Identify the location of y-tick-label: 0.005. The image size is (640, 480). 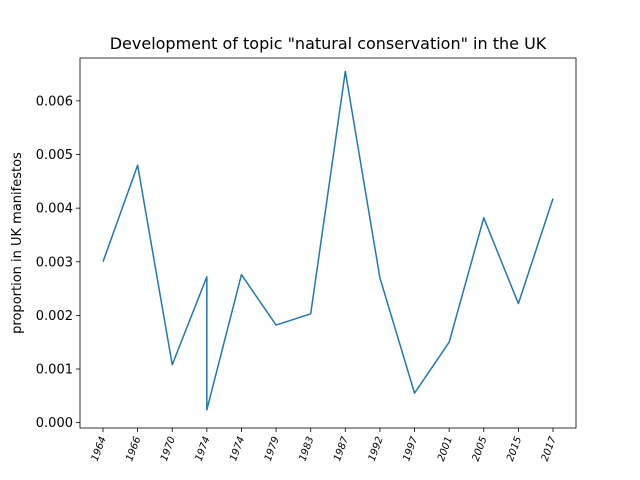
(54, 155).